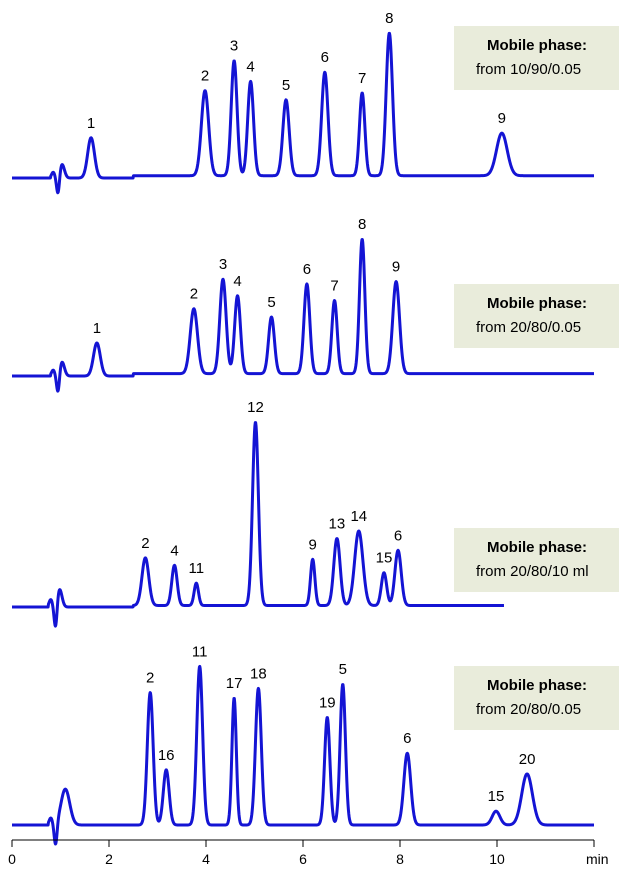 Image resolution: width=619 pixels, height=870 pixels. Describe the element at coordinates (234, 683) in the screenshot. I see `peak-label: 17` at that location.